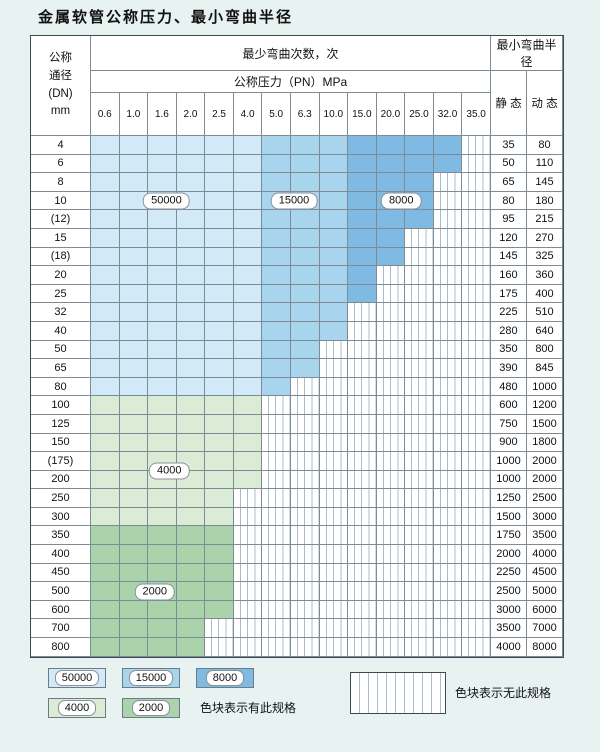  What do you see at coordinates (398, 692) in the screenshot?
I see `no-spec-swatch` at bounding box center [398, 692].